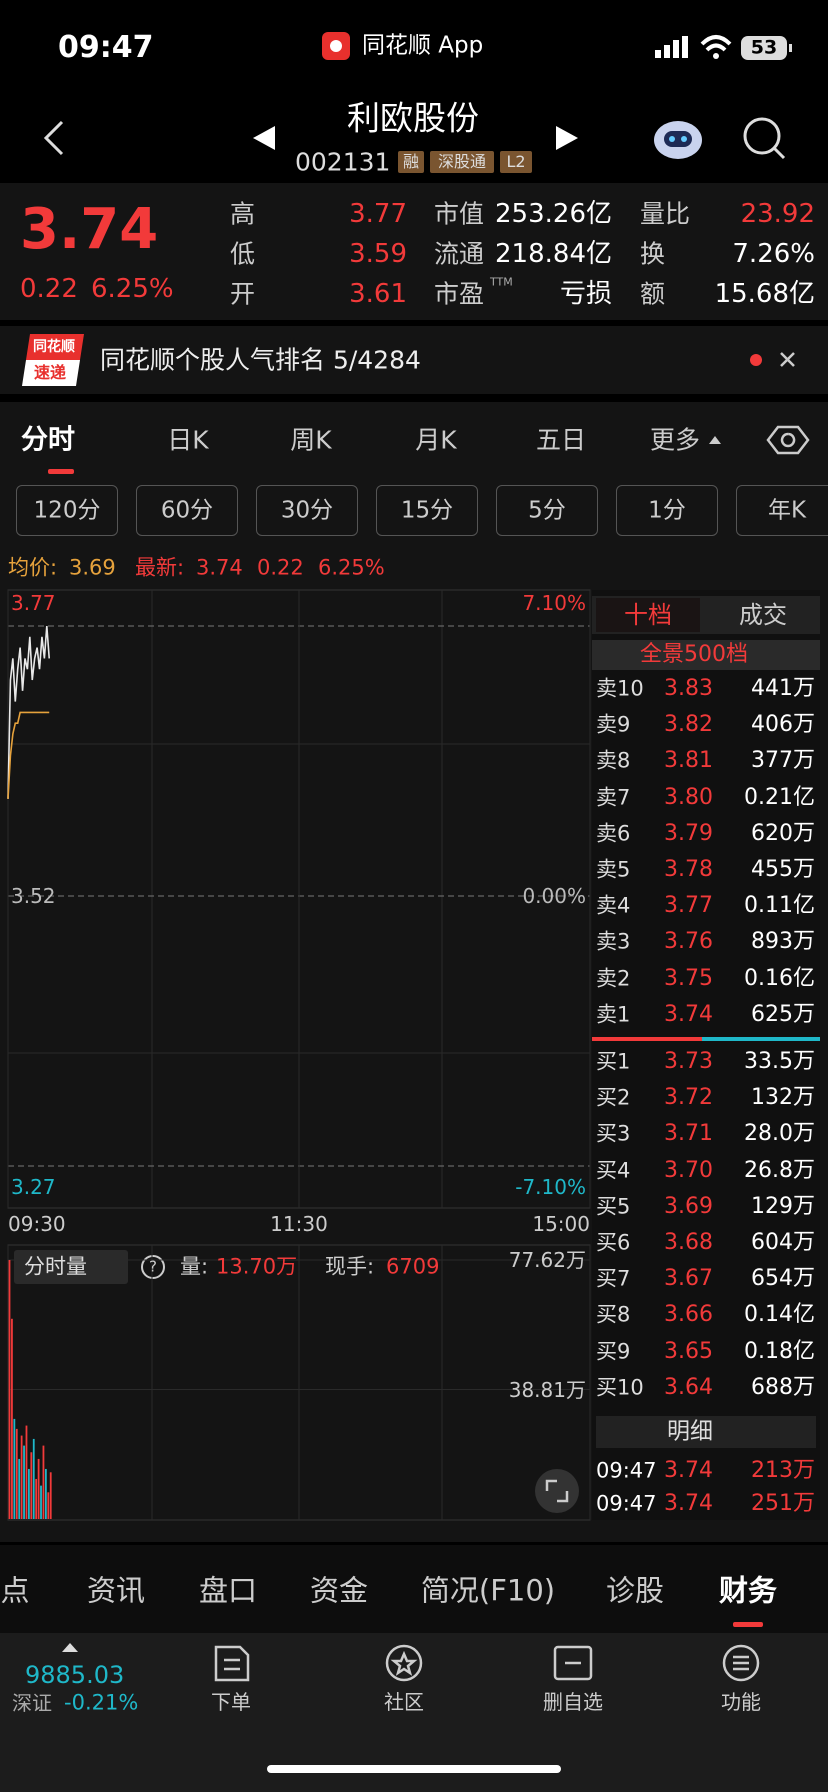 The image size is (828, 1792). What do you see at coordinates (48, 440) in the screenshot?
I see `chart-tab: 分时` at bounding box center [48, 440].